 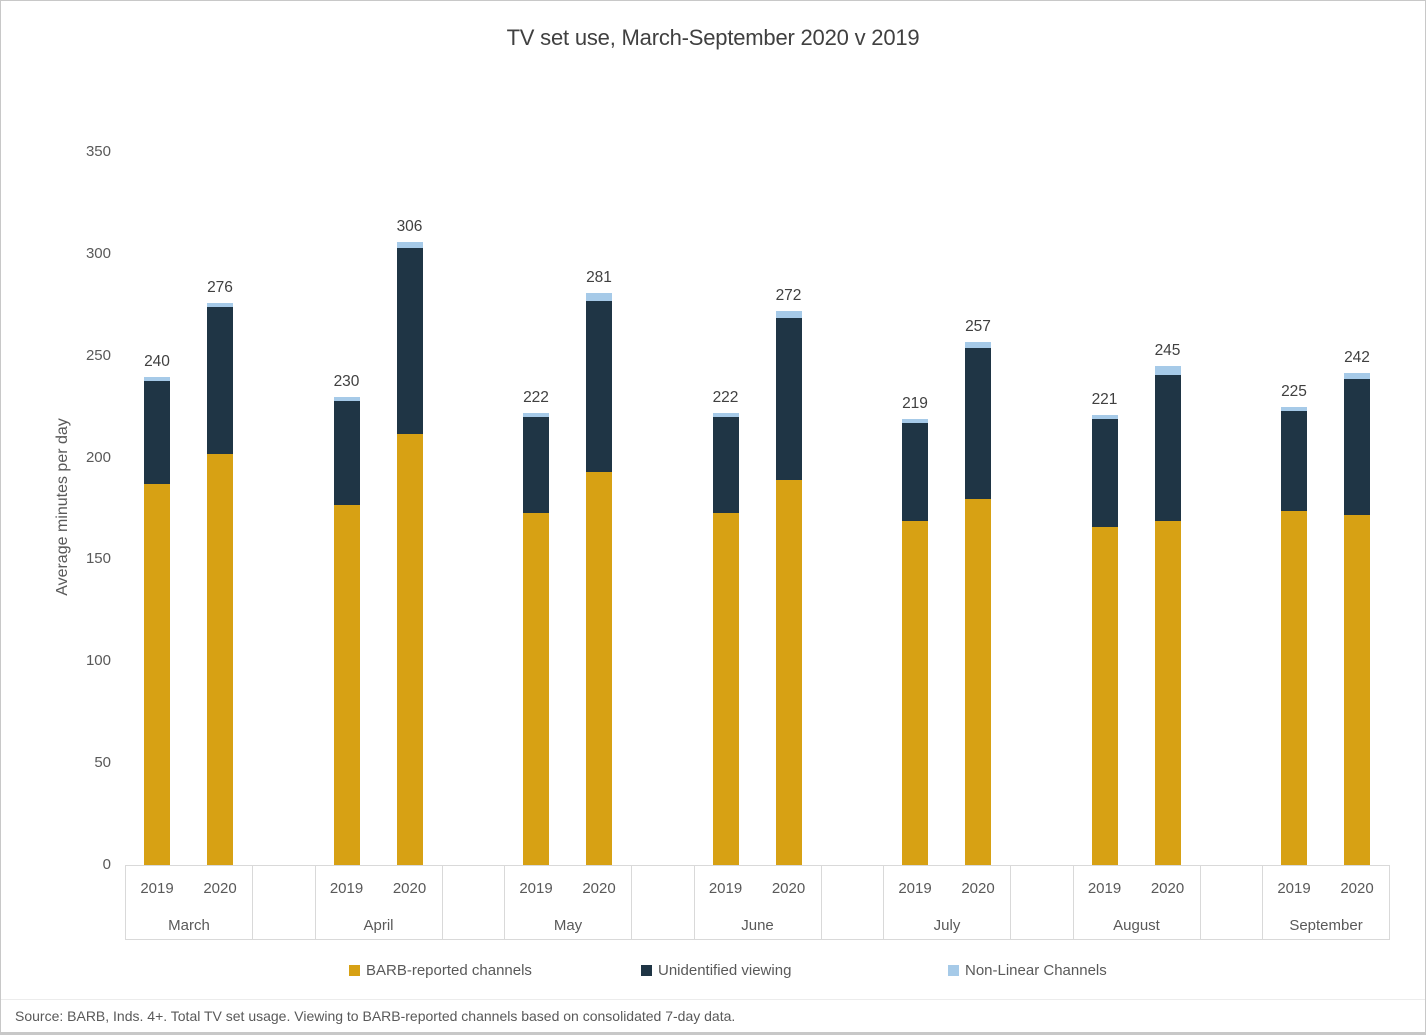 What do you see at coordinates (757, 925) in the screenshot?
I see `month-label: June` at bounding box center [757, 925].